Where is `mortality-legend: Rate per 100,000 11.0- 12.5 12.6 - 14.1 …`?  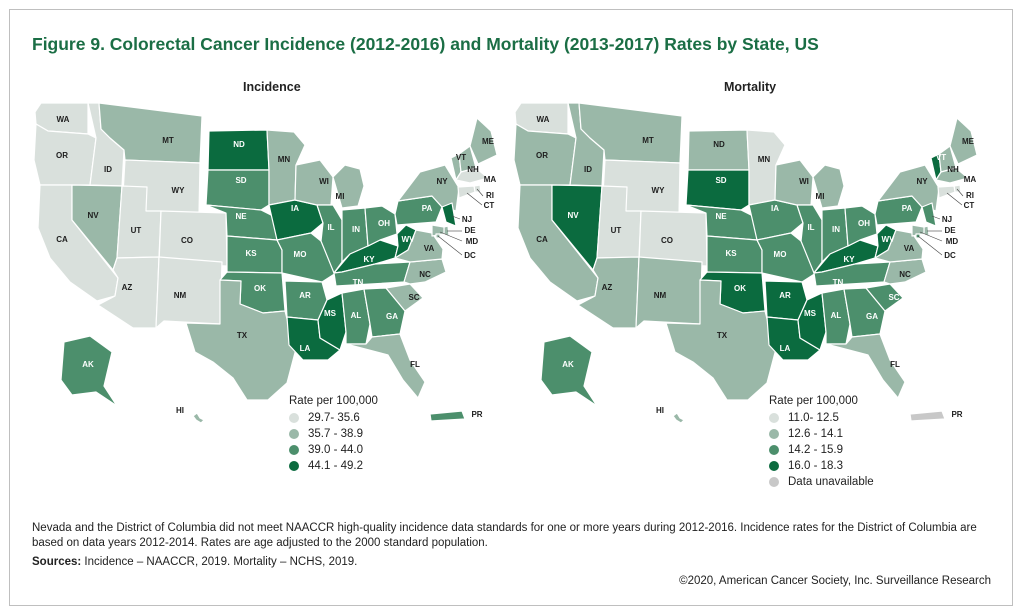 mortality-legend: Rate per 100,000 11.0- 12.5 12.6 - 14.1 … is located at coordinates (821, 442).